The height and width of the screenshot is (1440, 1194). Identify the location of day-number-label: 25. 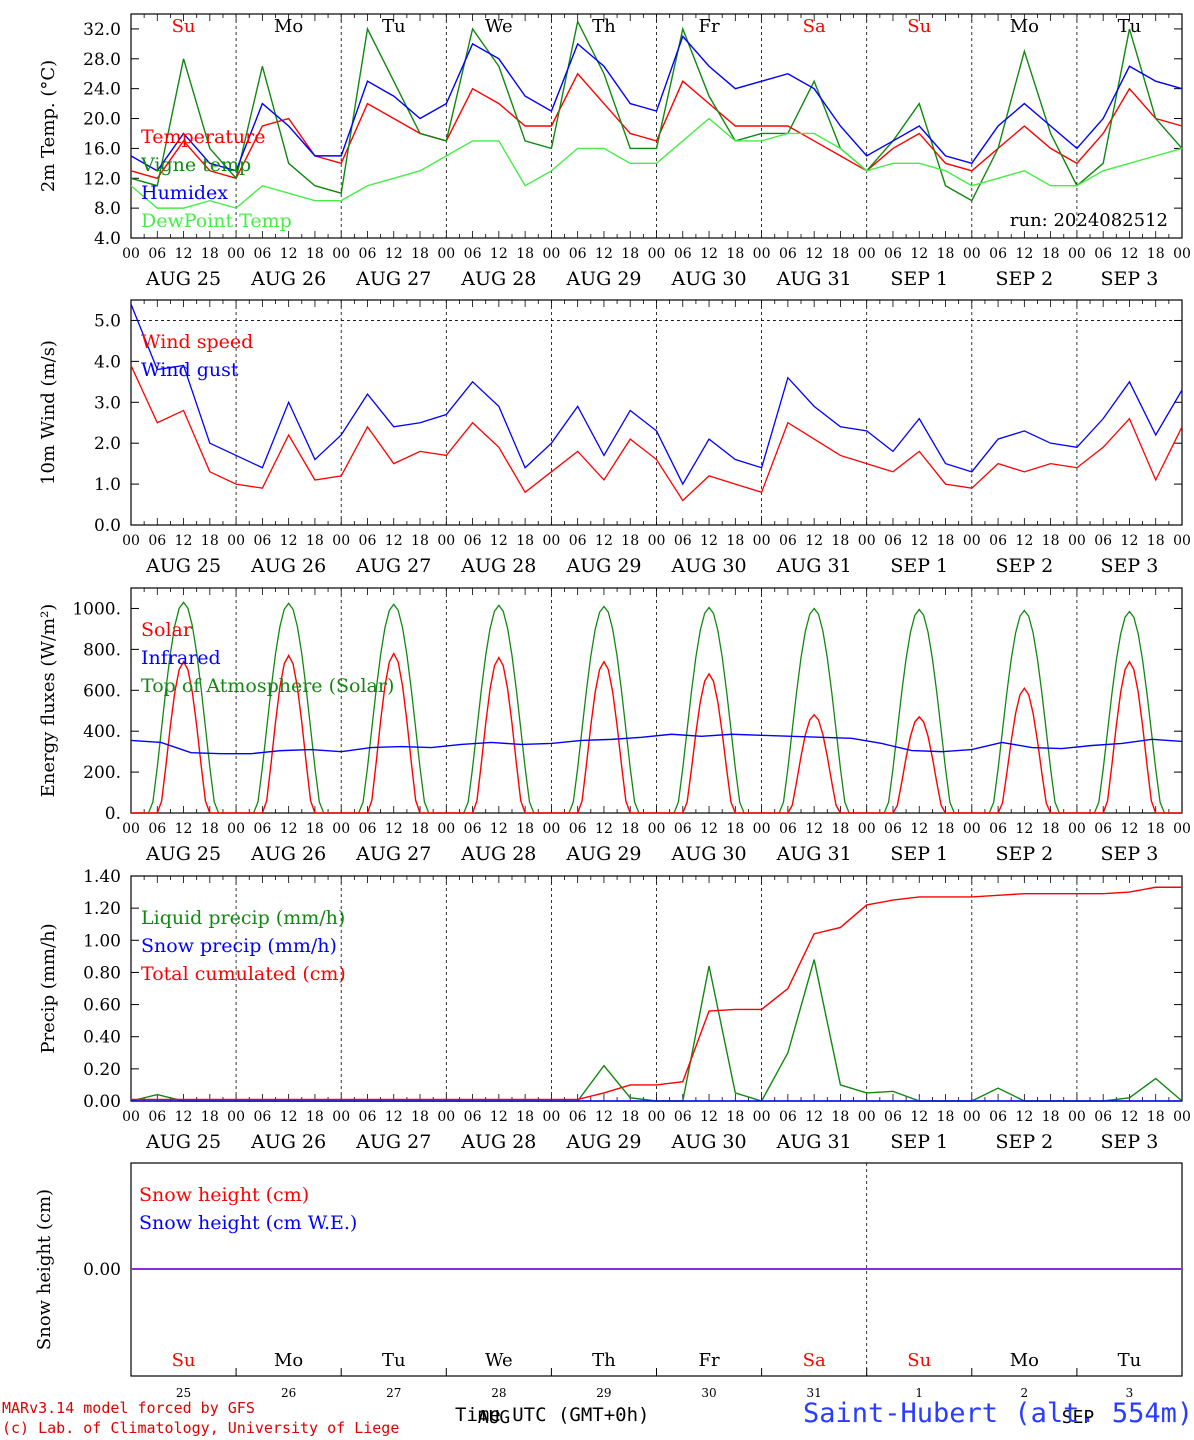
(183, 1393).